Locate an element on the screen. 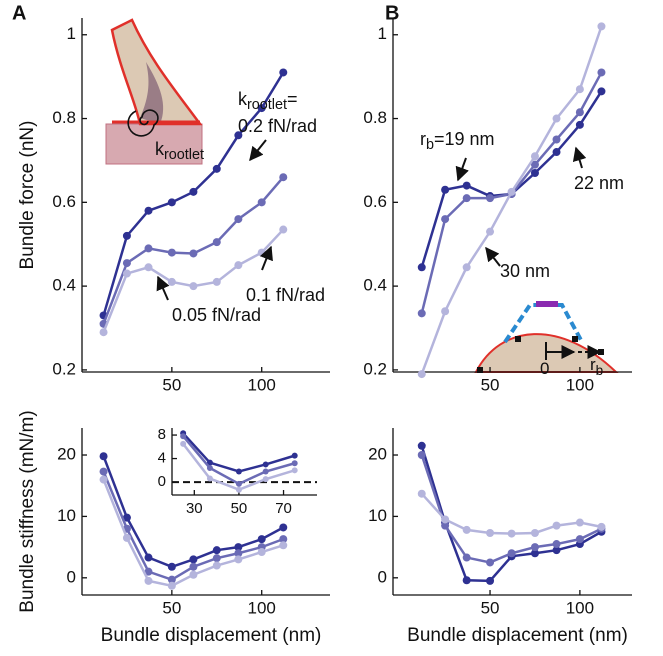 The width and height of the screenshot is (663, 656). x-tick-label: 30 is located at coordinates (194, 508).